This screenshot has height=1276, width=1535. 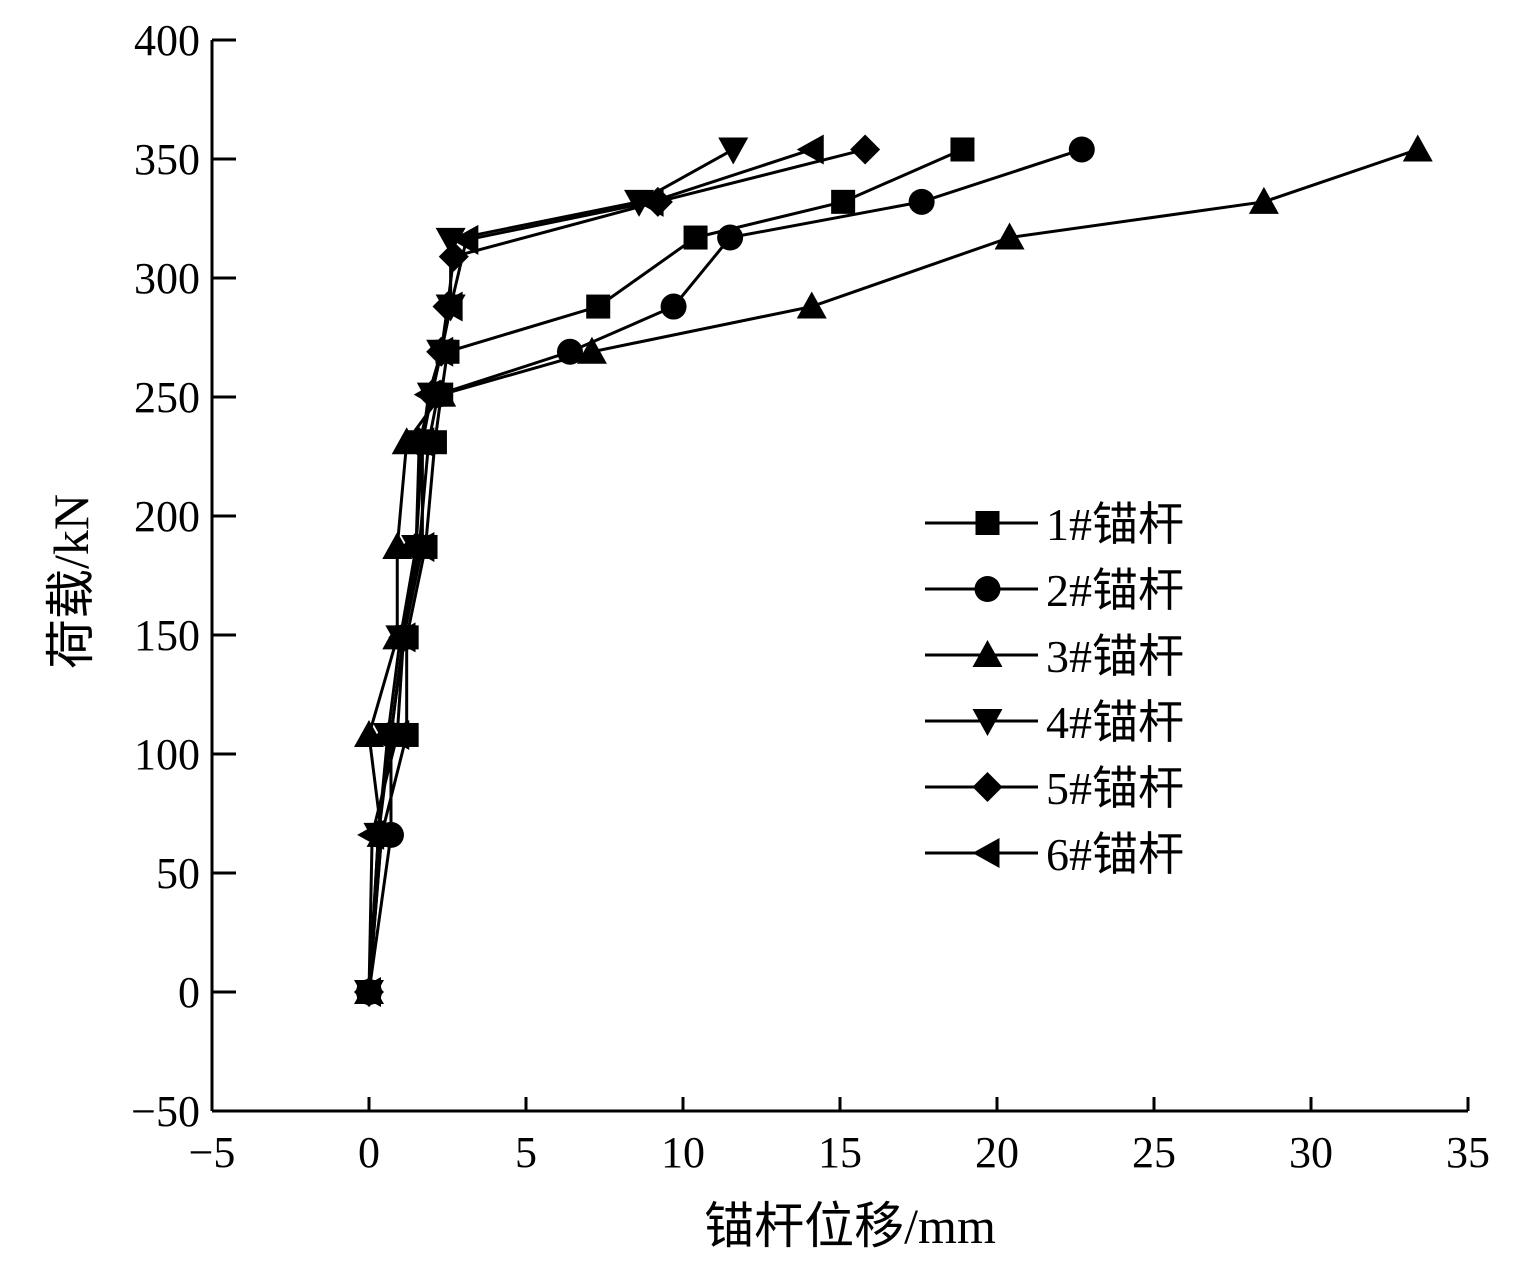 I want to click on legend-label: 6#锚杆, so click(x=1115, y=854).